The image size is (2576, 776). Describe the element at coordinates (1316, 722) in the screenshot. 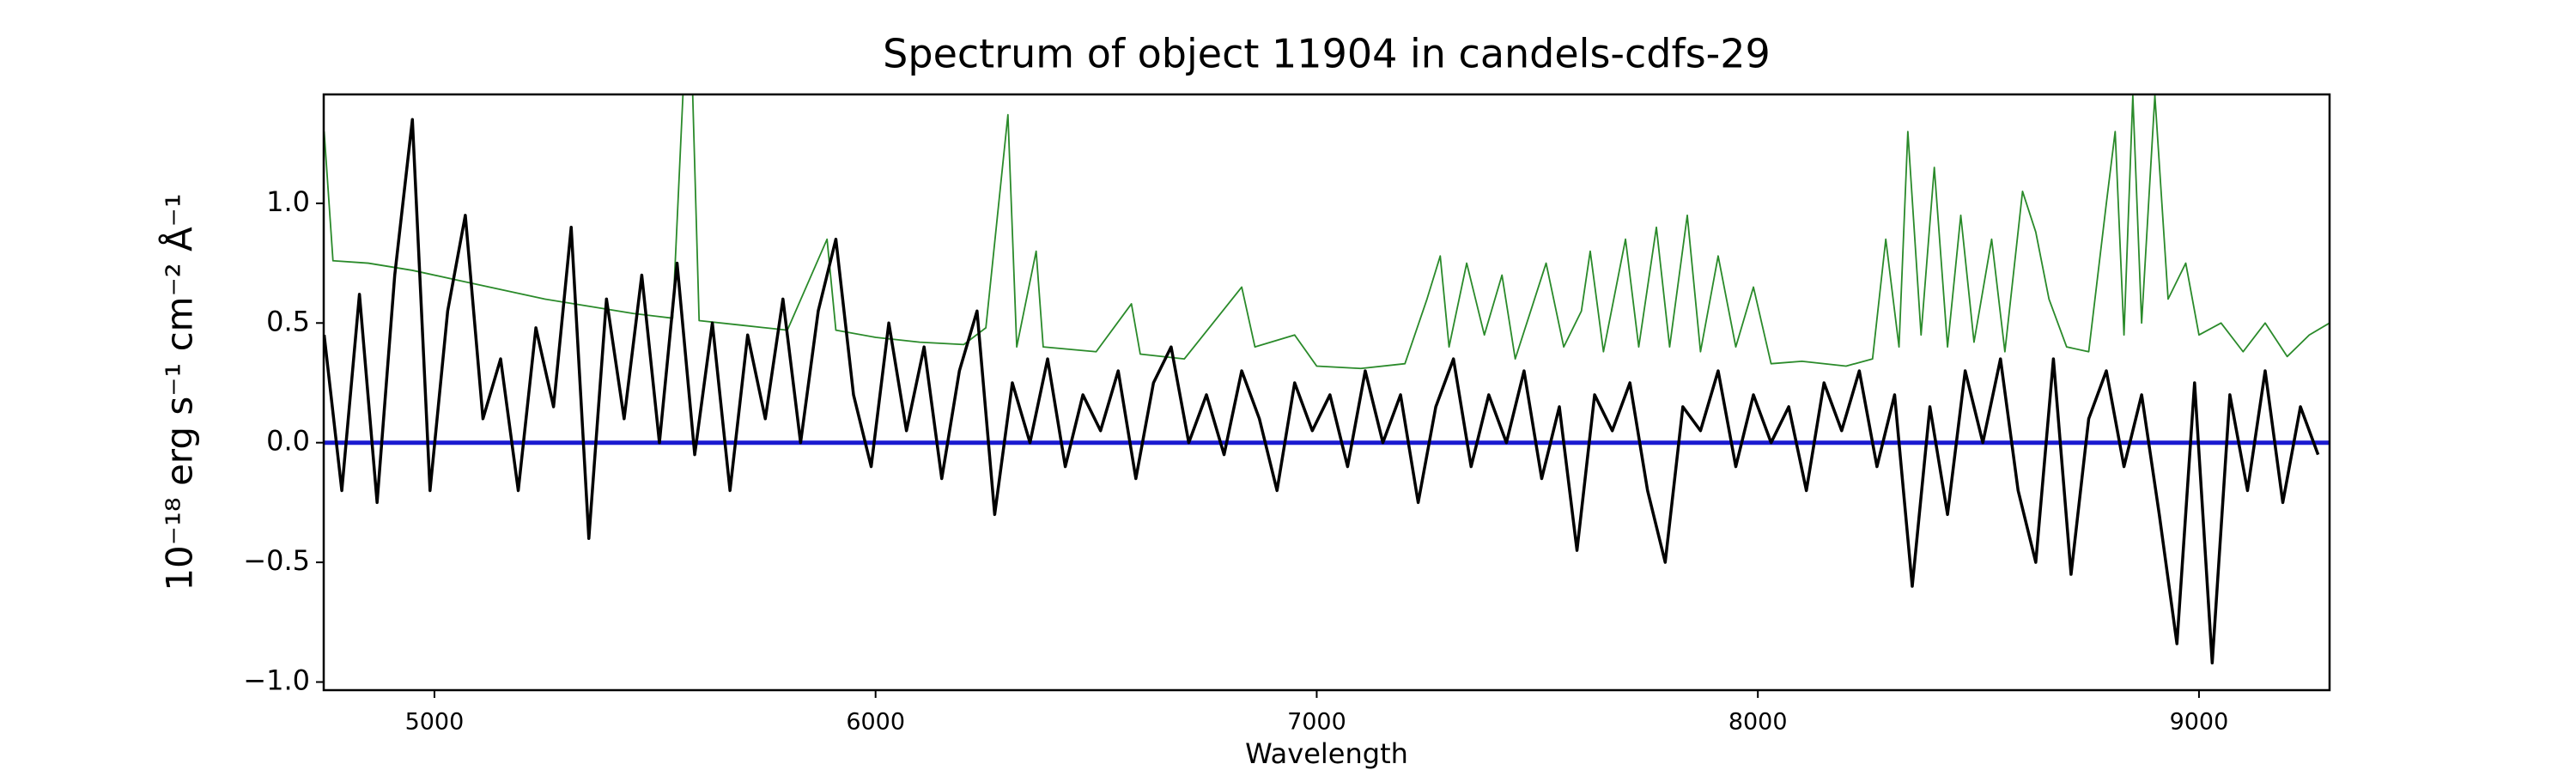

I see `x-tick-label: 7000` at that location.